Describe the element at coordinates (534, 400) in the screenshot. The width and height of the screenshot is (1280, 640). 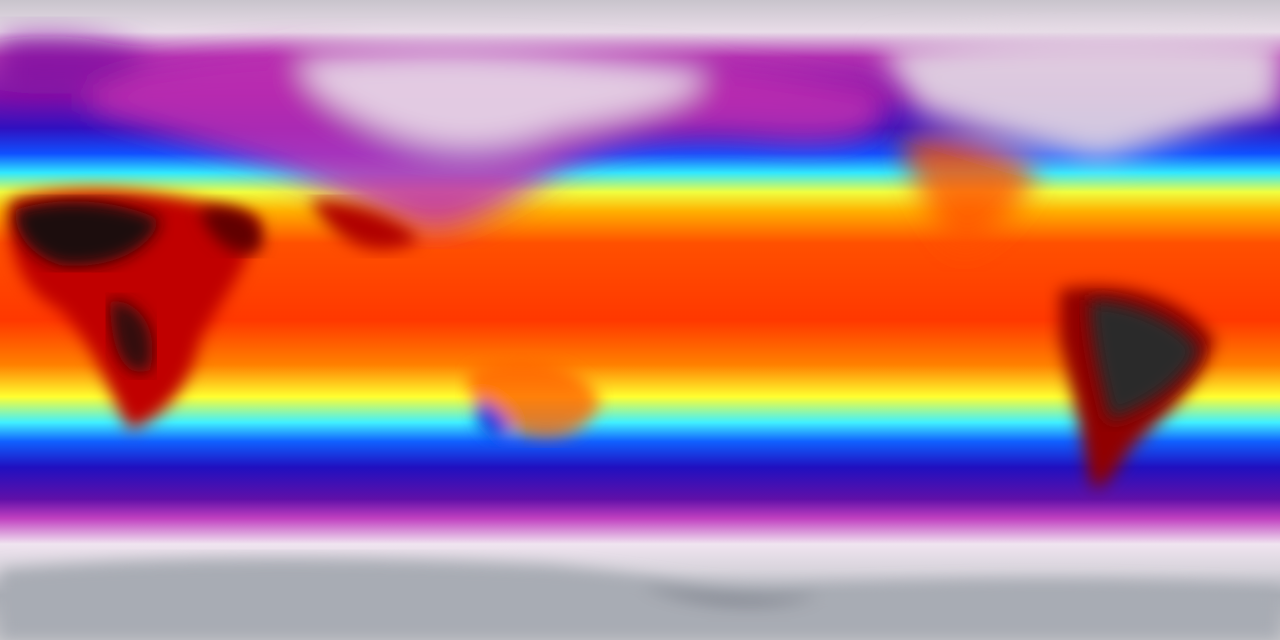
I see `australia-landmass` at that location.